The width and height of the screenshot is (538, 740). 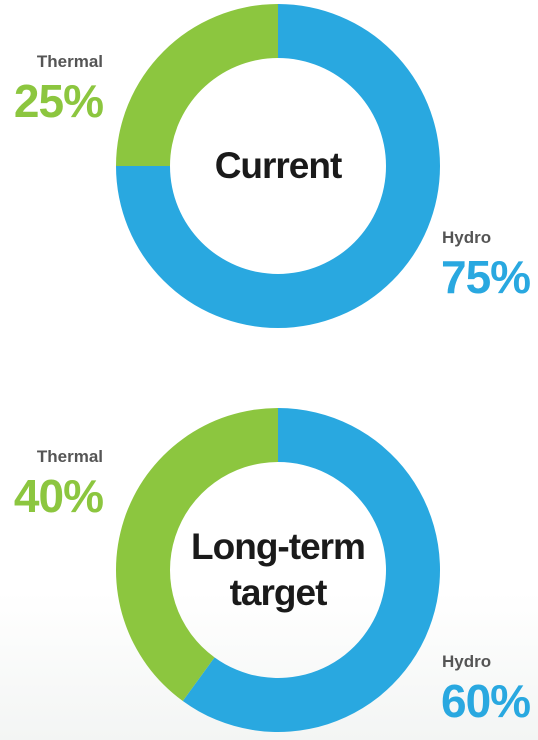 I want to click on value-label: 60%, so click(x=485, y=701).